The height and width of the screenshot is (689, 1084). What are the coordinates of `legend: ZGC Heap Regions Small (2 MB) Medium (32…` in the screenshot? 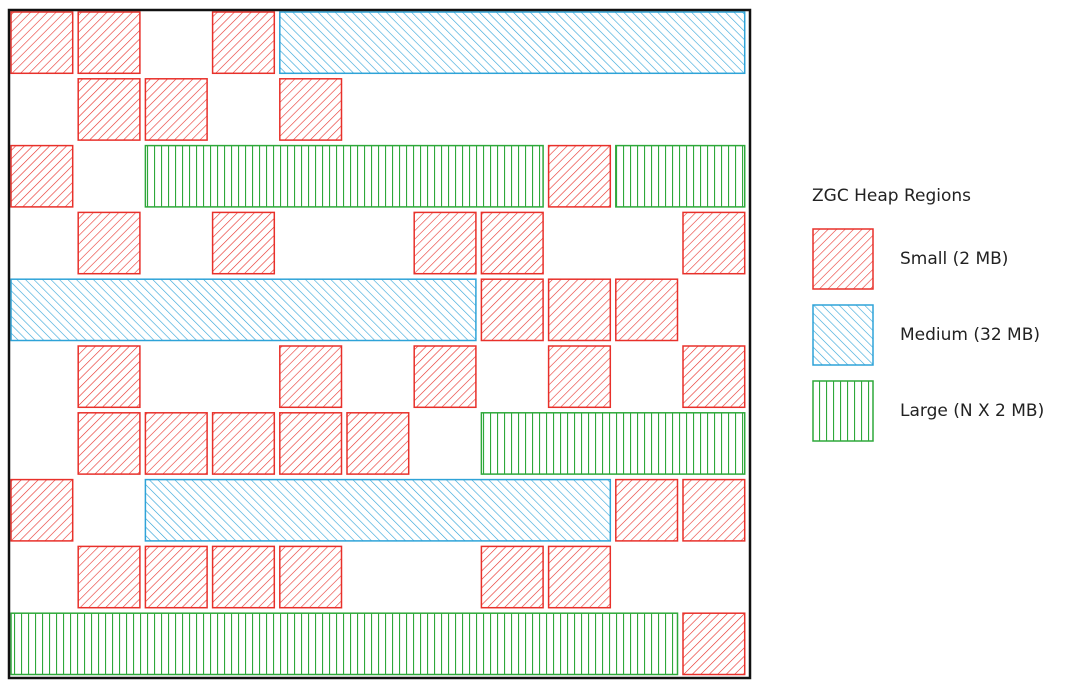 It's located at (948, 321).